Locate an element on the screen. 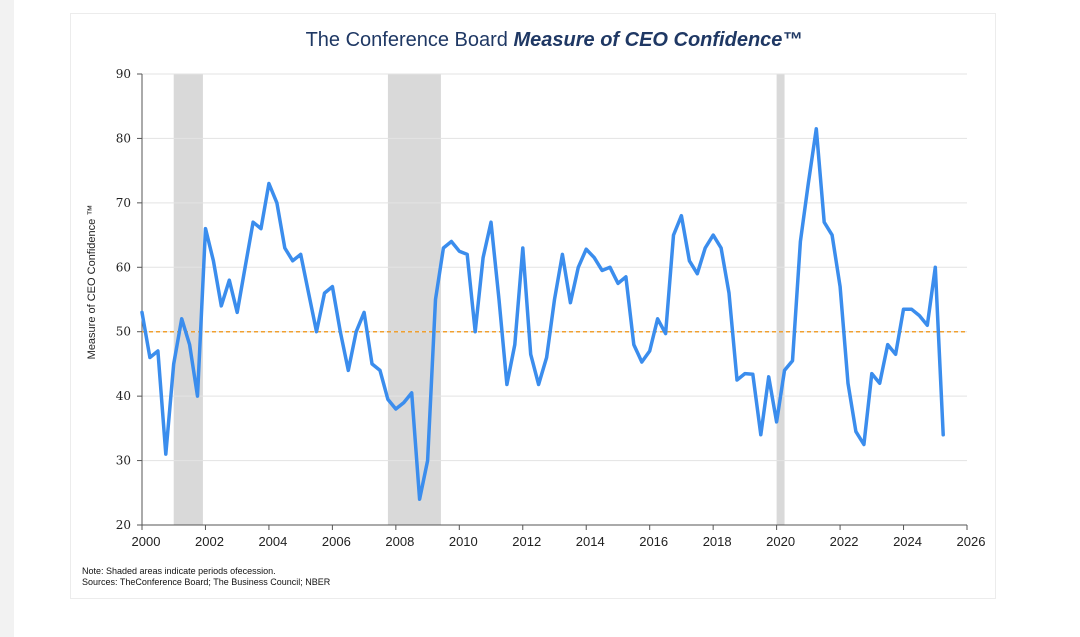  y-tick-label-40: 40 is located at coordinates (123, 396).